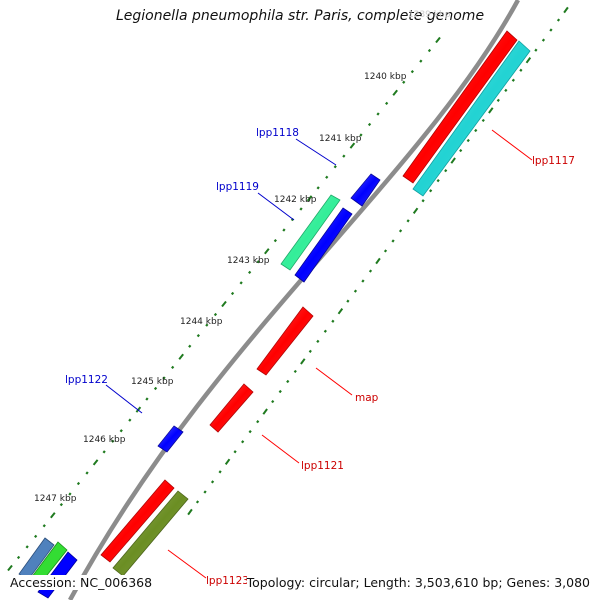  I want to click on feature-lpp1121, so click(231, 408).